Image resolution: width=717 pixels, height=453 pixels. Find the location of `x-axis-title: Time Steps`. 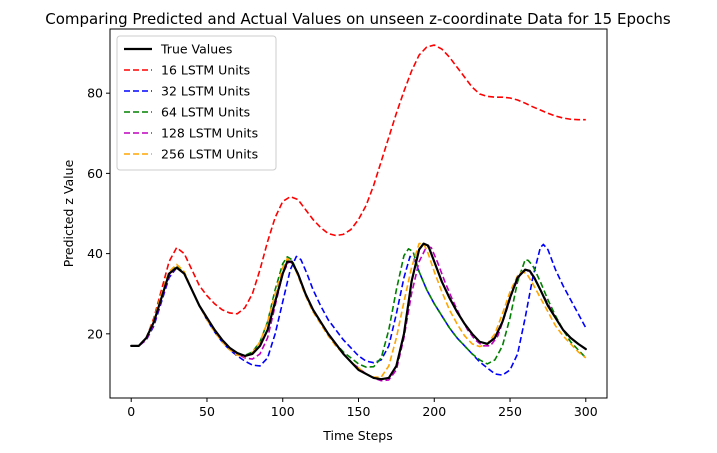

x-axis-title: Time Steps is located at coordinates (357, 435).